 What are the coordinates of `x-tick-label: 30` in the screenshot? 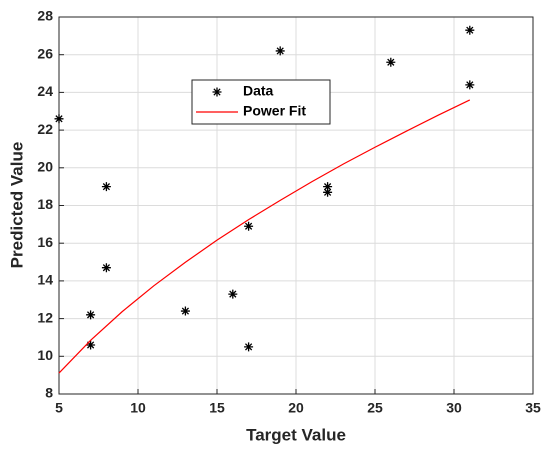 It's located at (454, 408).